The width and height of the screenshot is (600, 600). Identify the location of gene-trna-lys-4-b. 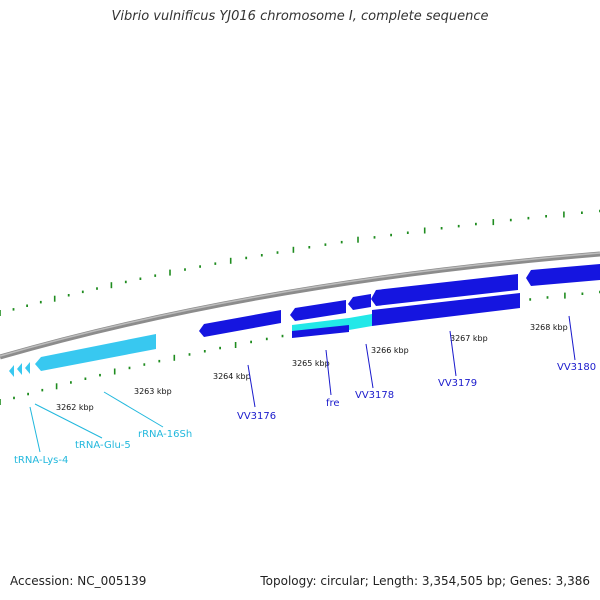
(11, 371).